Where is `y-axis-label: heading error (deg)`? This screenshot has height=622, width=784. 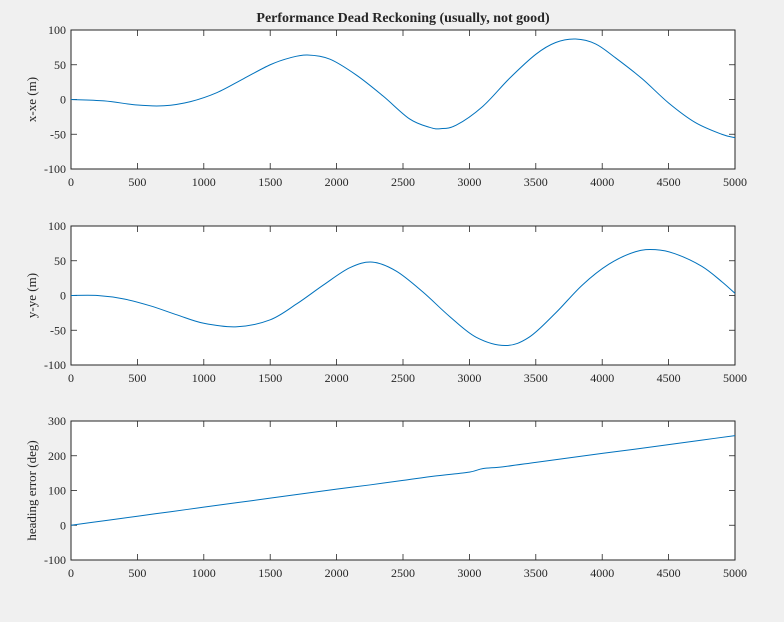
y-axis-label: heading error (deg) is located at coordinates (31, 490).